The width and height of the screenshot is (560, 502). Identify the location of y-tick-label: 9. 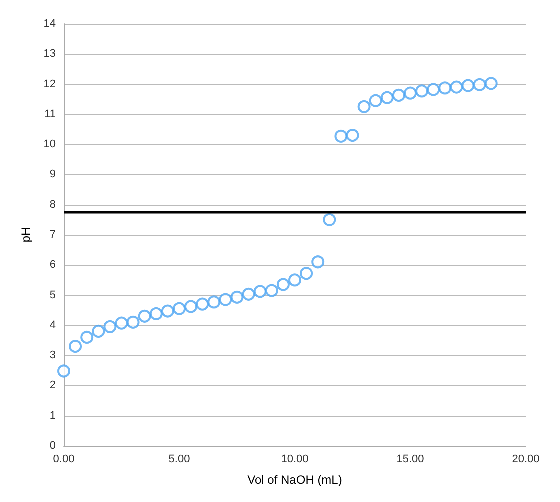
(53, 174).